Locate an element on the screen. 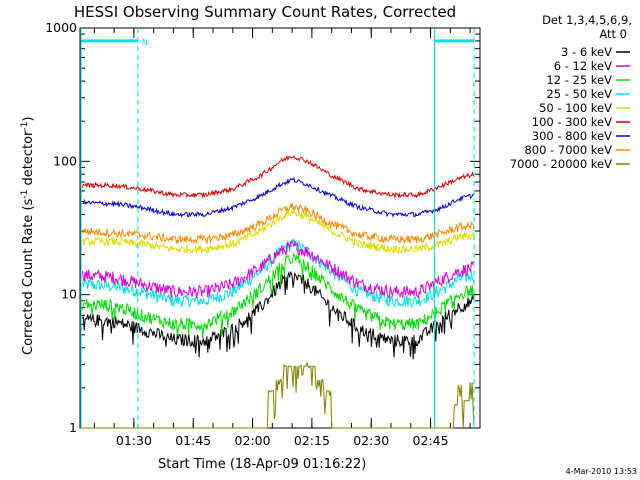  y-axis-label-exp1: -1 is located at coordinates (25, 194).